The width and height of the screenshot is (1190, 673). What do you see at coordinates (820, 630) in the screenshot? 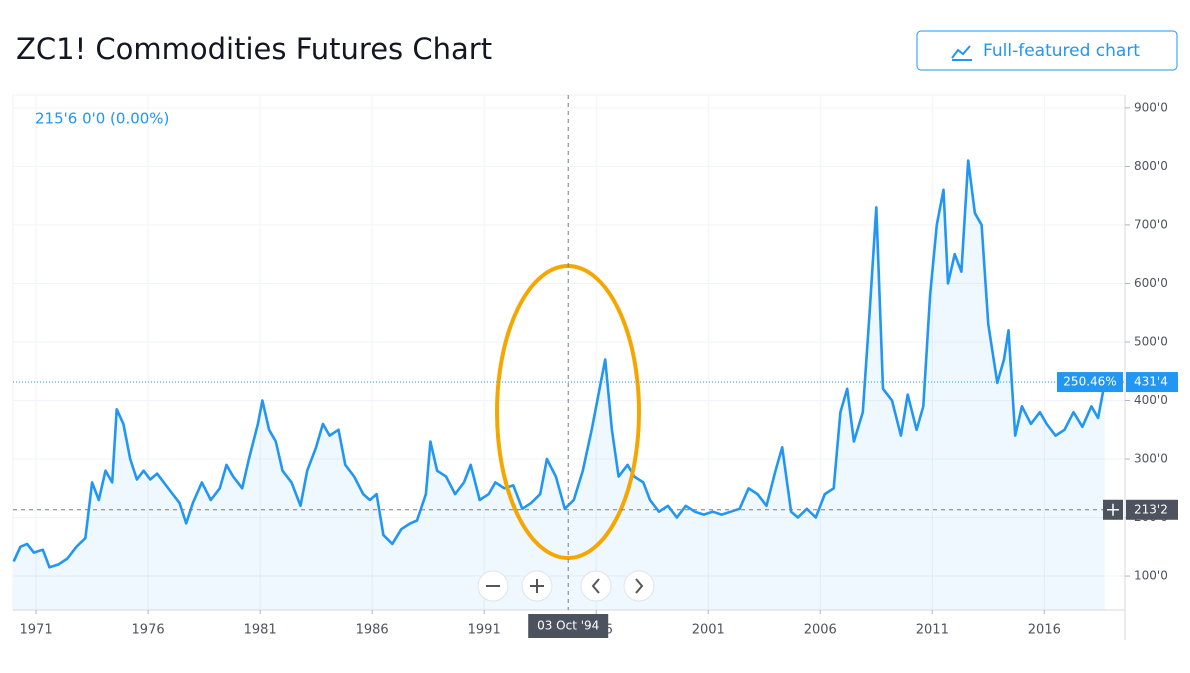
I see `x-tick-label: 2006` at bounding box center [820, 630].